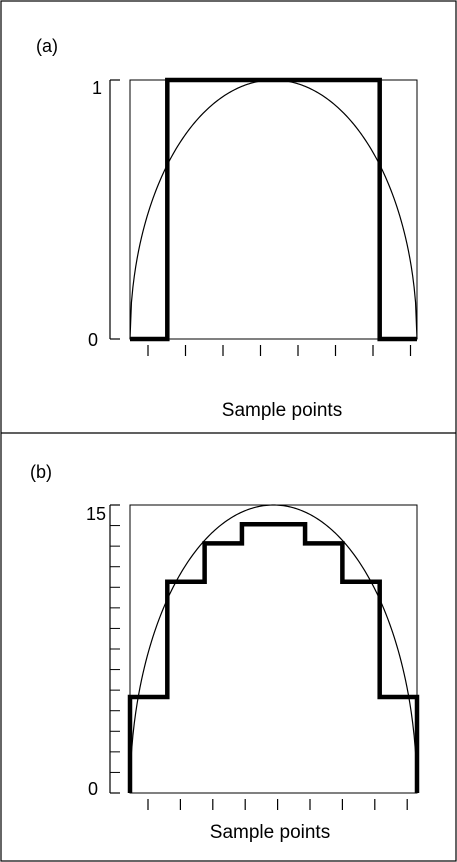 The image size is (457, 862). I want to click on y-tick-label-zero-a: 0, so click(93, 340).